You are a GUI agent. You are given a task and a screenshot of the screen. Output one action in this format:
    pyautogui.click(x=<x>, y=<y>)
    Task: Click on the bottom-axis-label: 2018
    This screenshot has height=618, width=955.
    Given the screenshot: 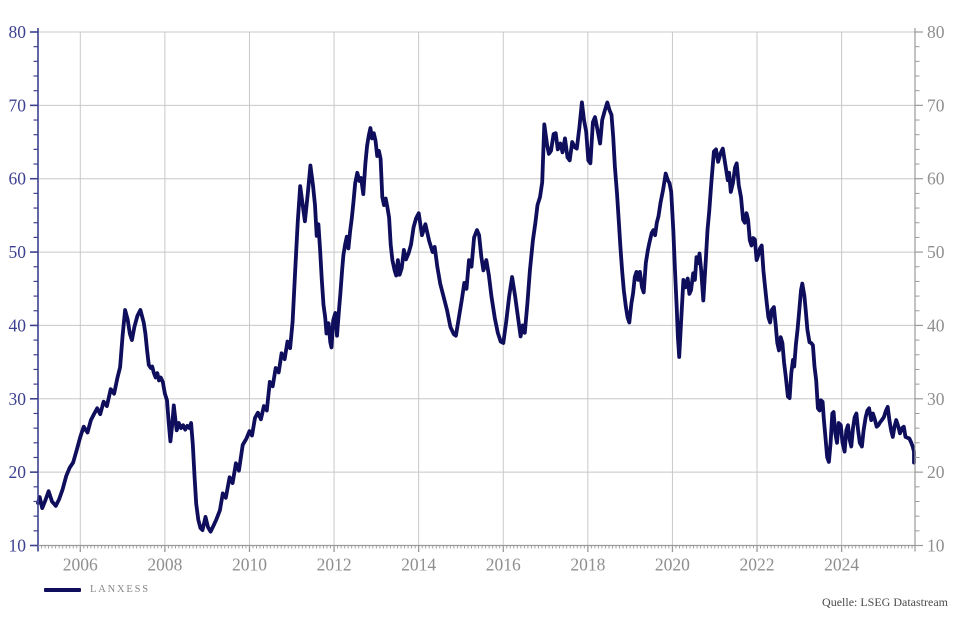 What is the action you would take?
    pyautogui.click(x=587, y=565)
    